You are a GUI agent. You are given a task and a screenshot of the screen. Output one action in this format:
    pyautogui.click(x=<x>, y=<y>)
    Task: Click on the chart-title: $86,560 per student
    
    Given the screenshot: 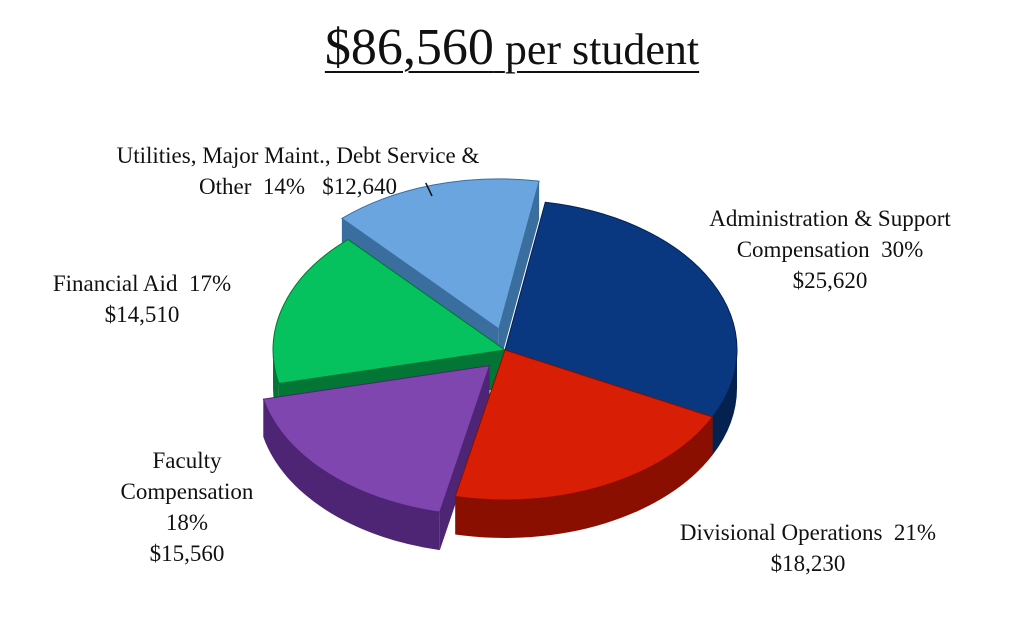 What is the action you would take?
    pyautogui.click(x=512, y=49)
    